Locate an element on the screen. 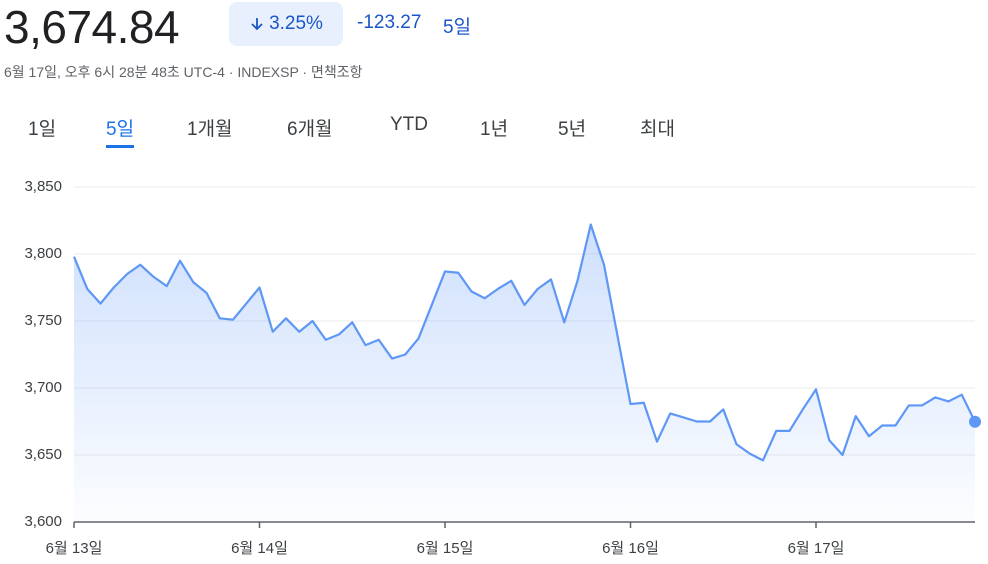 The width and height of the screenshot is (988, 564). x-tick-label: 6월 14일 is located at coordinates (259, 548).